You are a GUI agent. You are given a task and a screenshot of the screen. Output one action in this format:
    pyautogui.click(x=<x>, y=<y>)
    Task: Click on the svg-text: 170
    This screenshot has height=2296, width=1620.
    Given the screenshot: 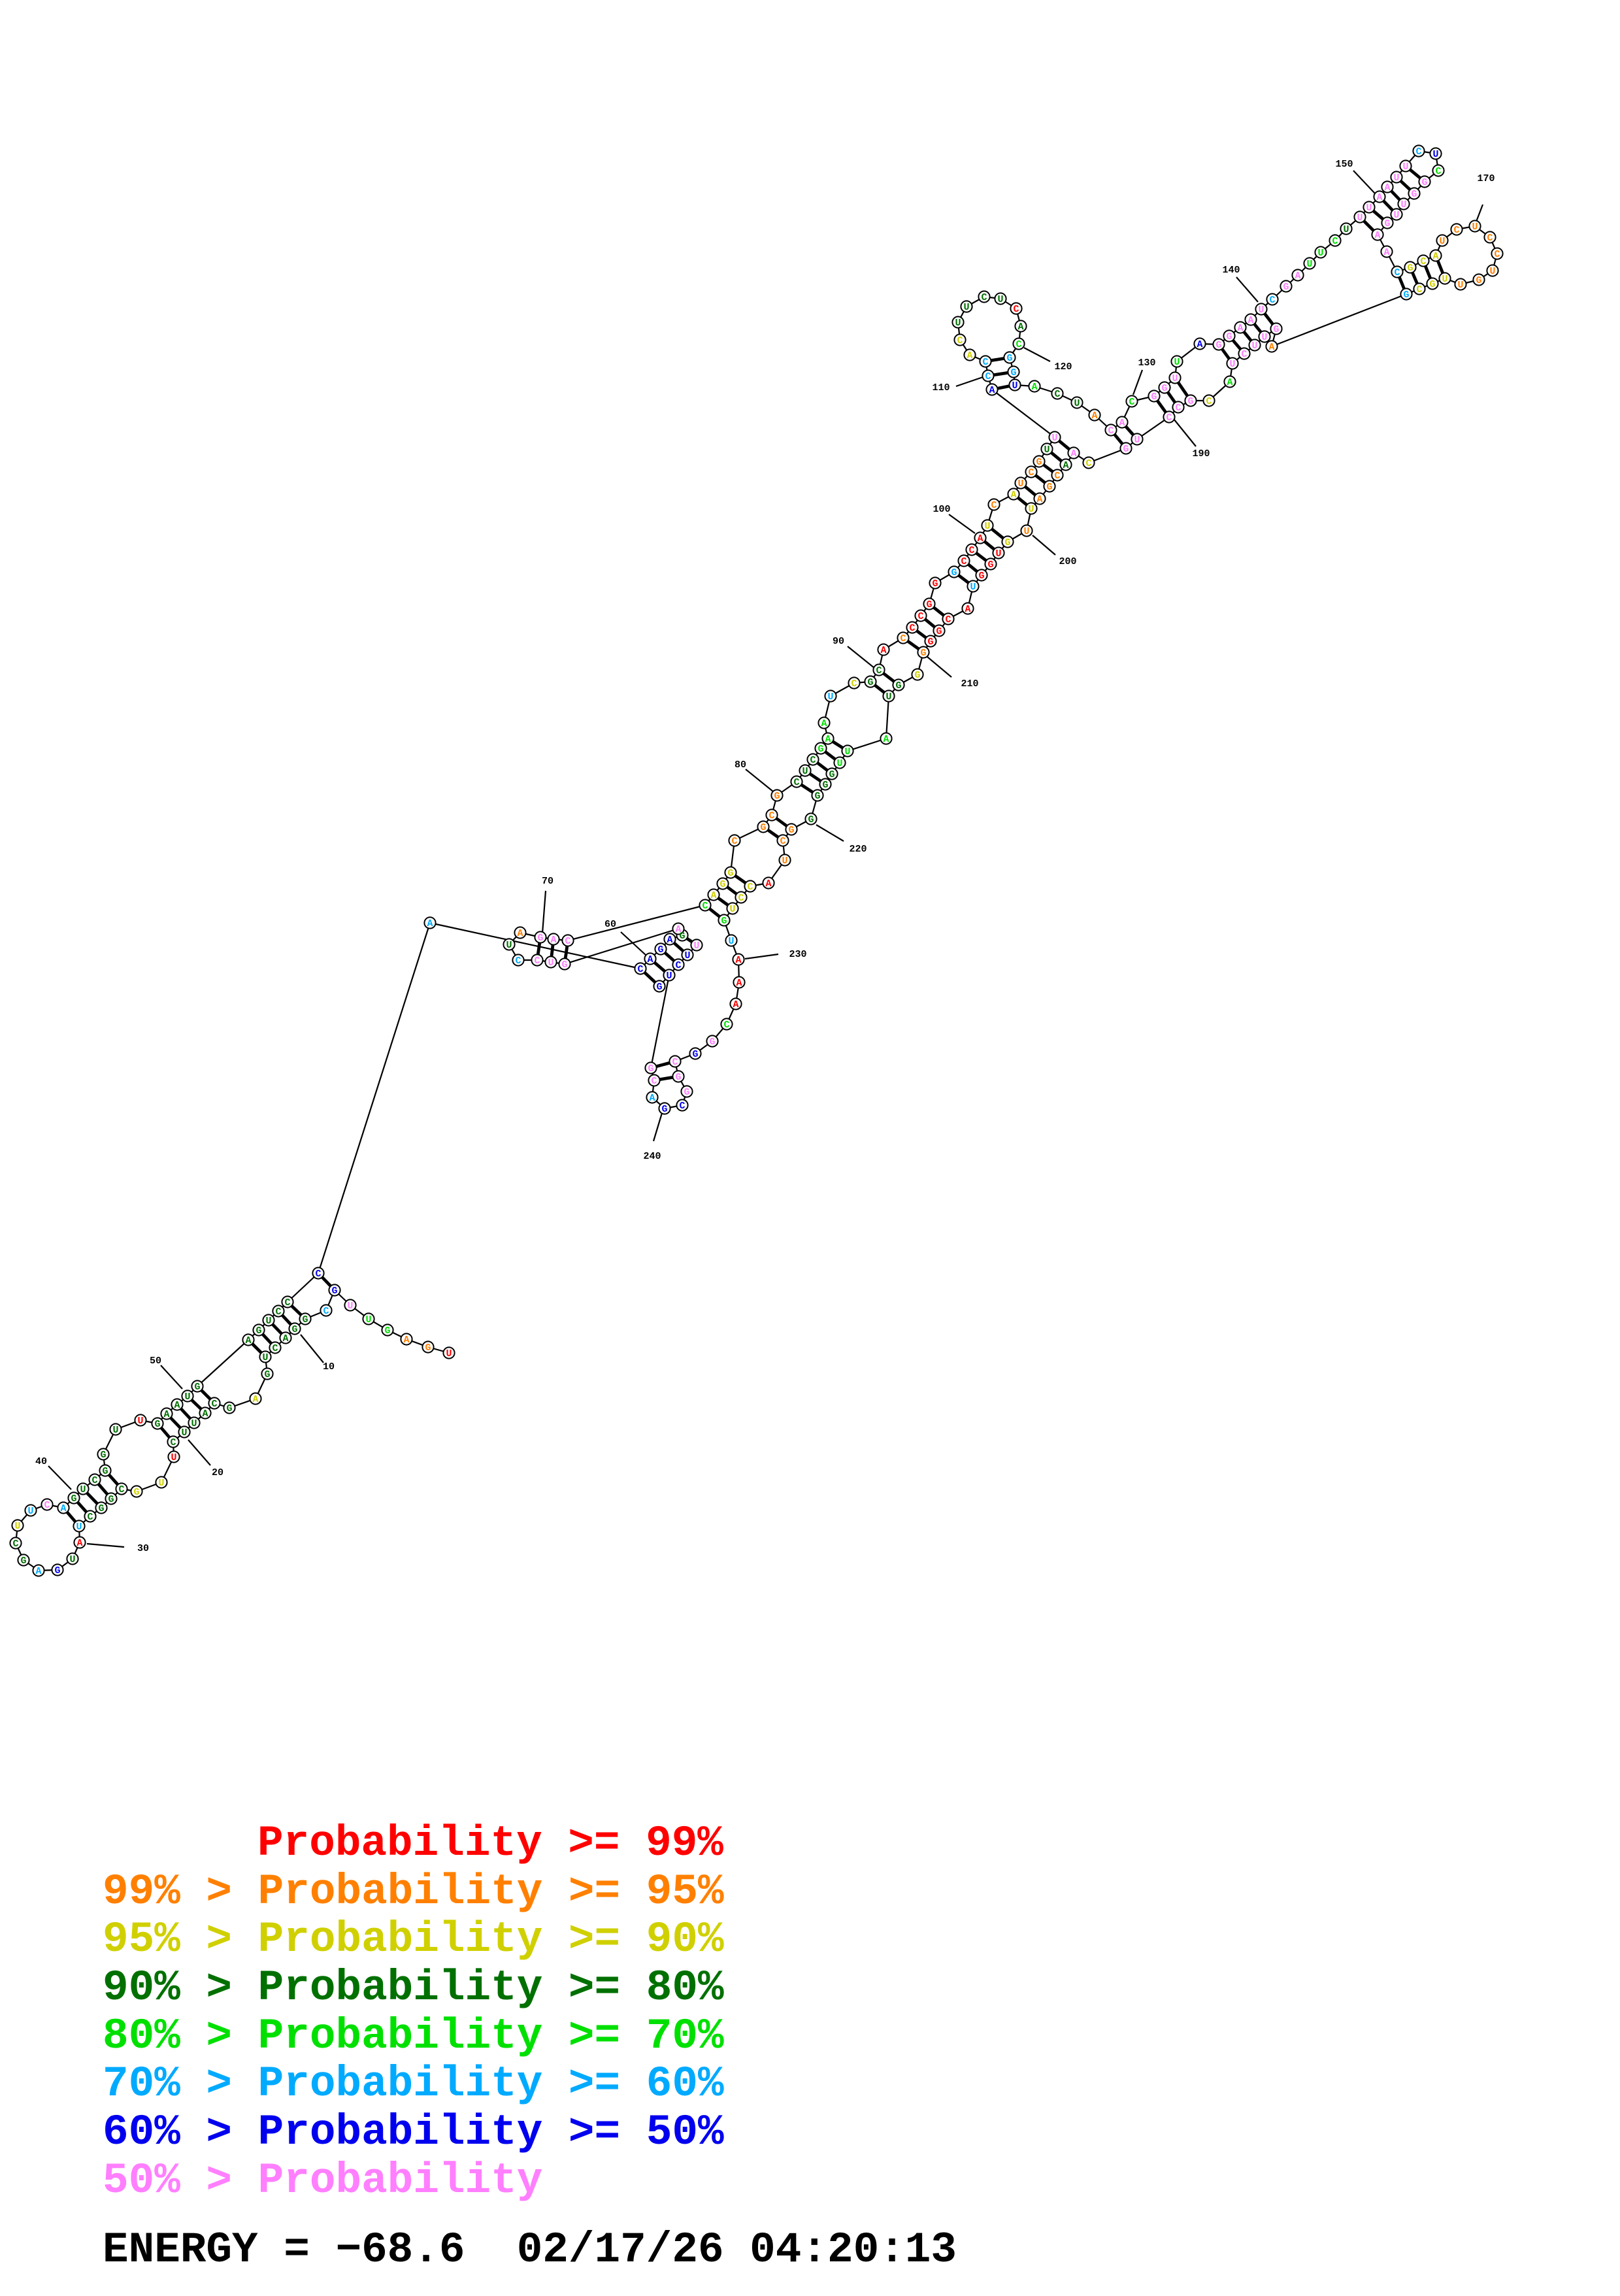 What is the action you would take?
    pyautogui.click(x=1486, y=178)
    